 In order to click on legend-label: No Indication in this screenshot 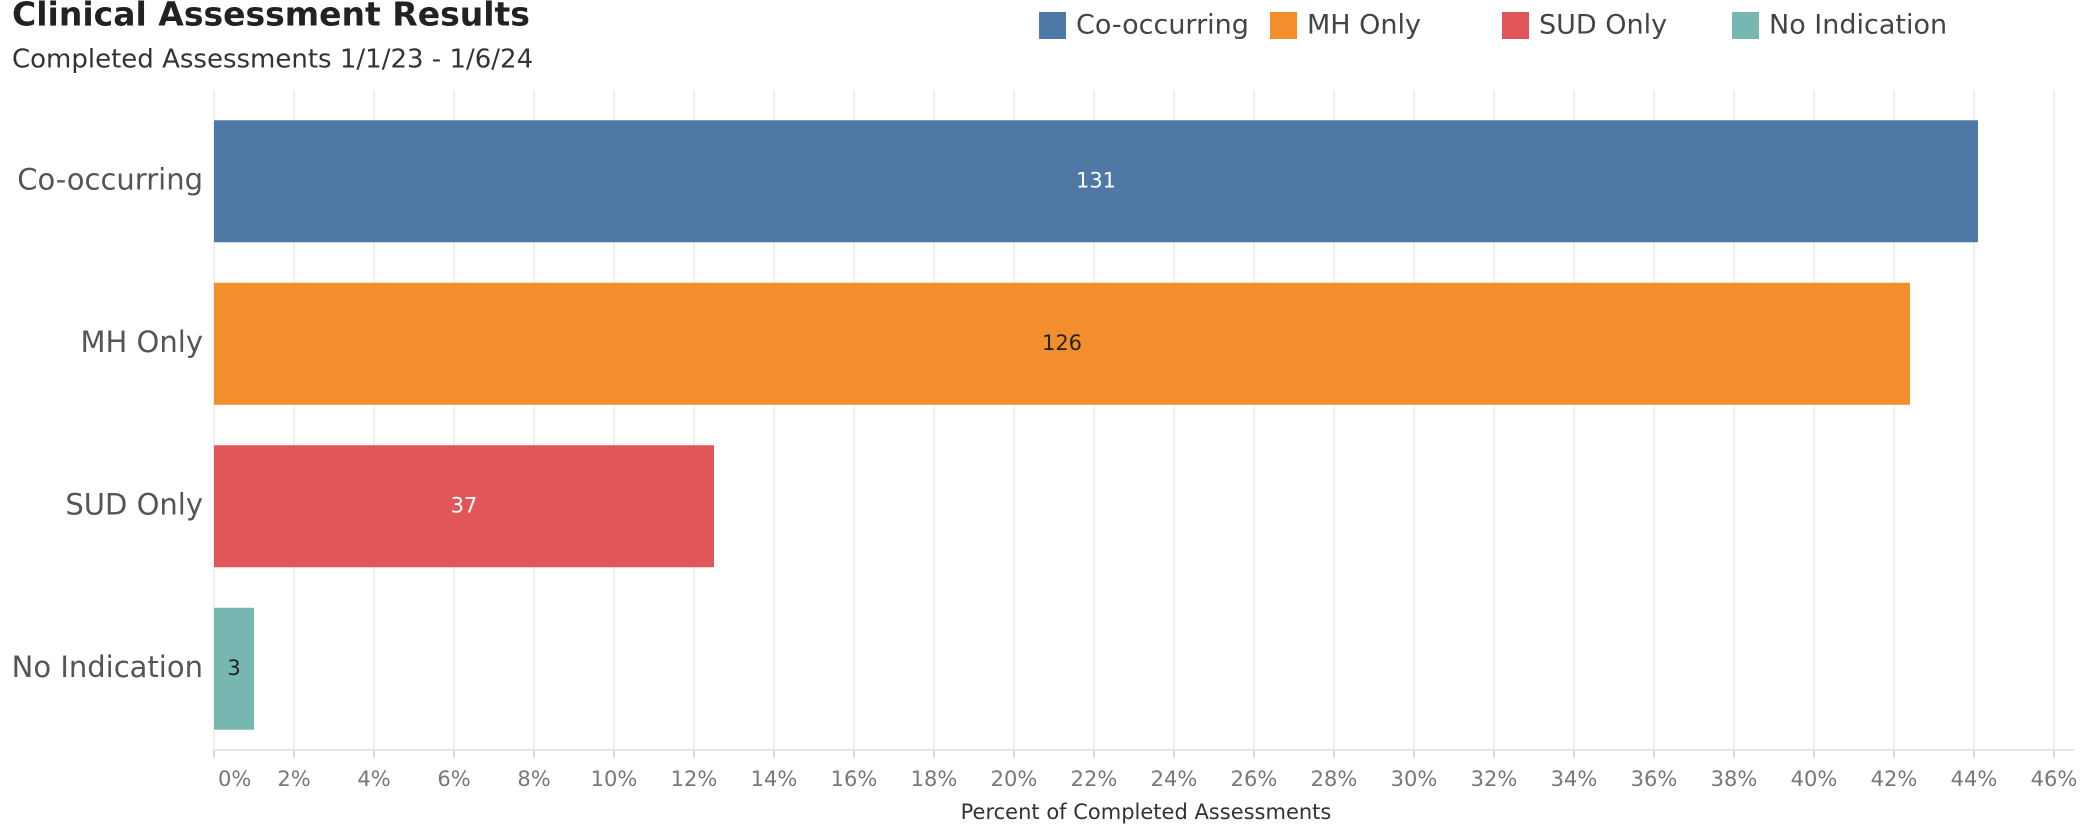, I will do `click(1858, 25)`.